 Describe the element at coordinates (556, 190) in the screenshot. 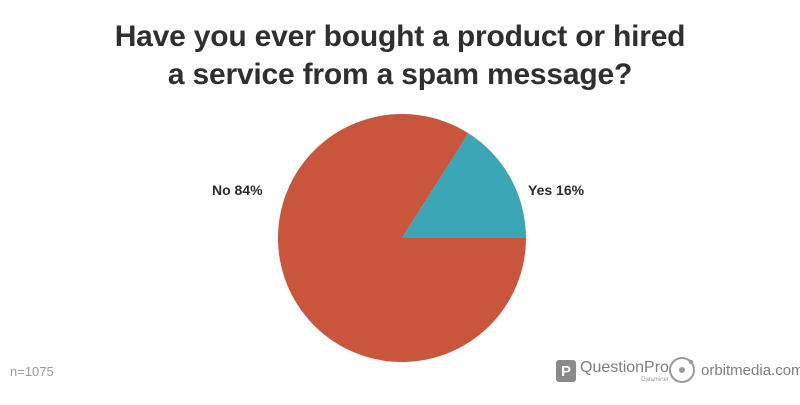

I see `slice-label-yes: Yes 16%` at that location.